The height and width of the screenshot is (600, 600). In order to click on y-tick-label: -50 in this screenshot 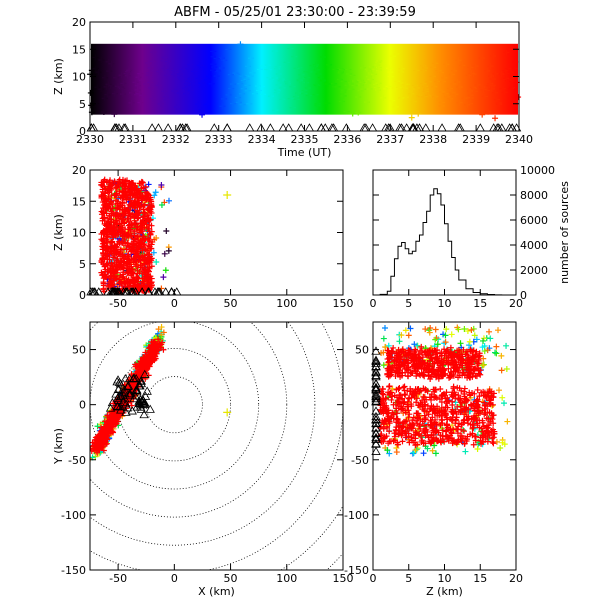, I will do `click(77, 460)`.